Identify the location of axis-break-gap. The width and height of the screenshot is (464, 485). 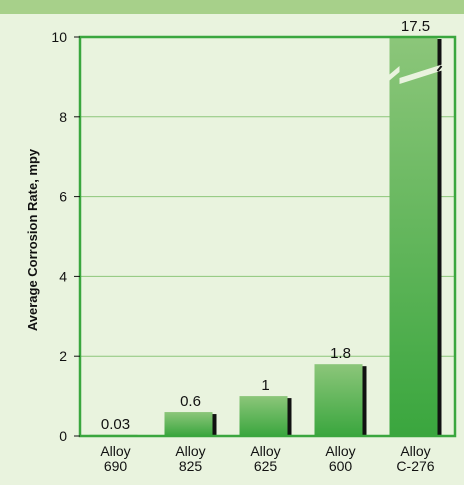
(415, 74).